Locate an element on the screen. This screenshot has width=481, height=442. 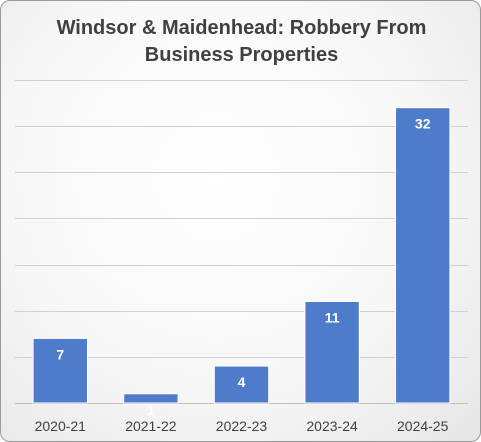
category-label-2022-23: 2022-23 is located at coordinates (242, 426).